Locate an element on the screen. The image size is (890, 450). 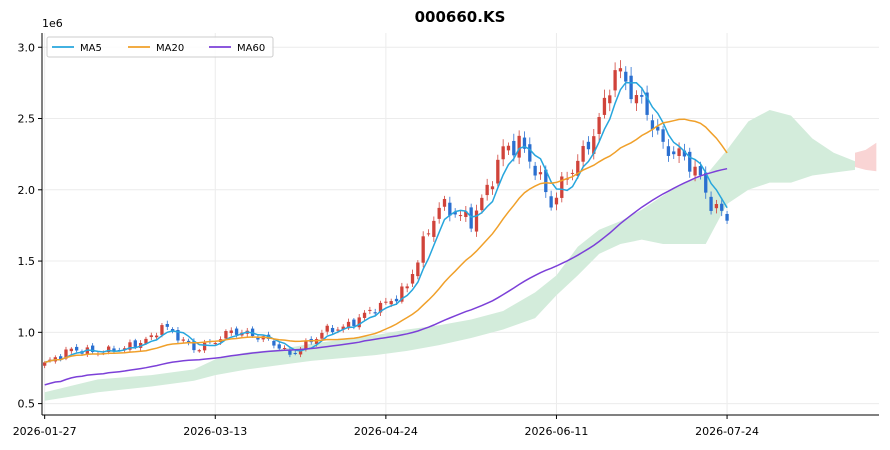
y-tick-label: 1.0 is located at coordinates (27, 332).